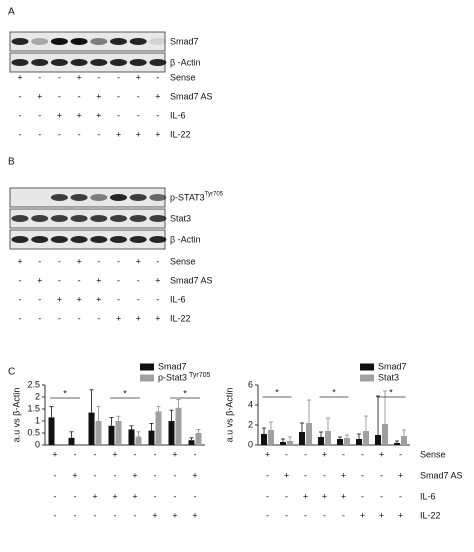  Describe the element at coordinates (250, 404) in the screenshot. I see `y-tick-label: 4` at that location.